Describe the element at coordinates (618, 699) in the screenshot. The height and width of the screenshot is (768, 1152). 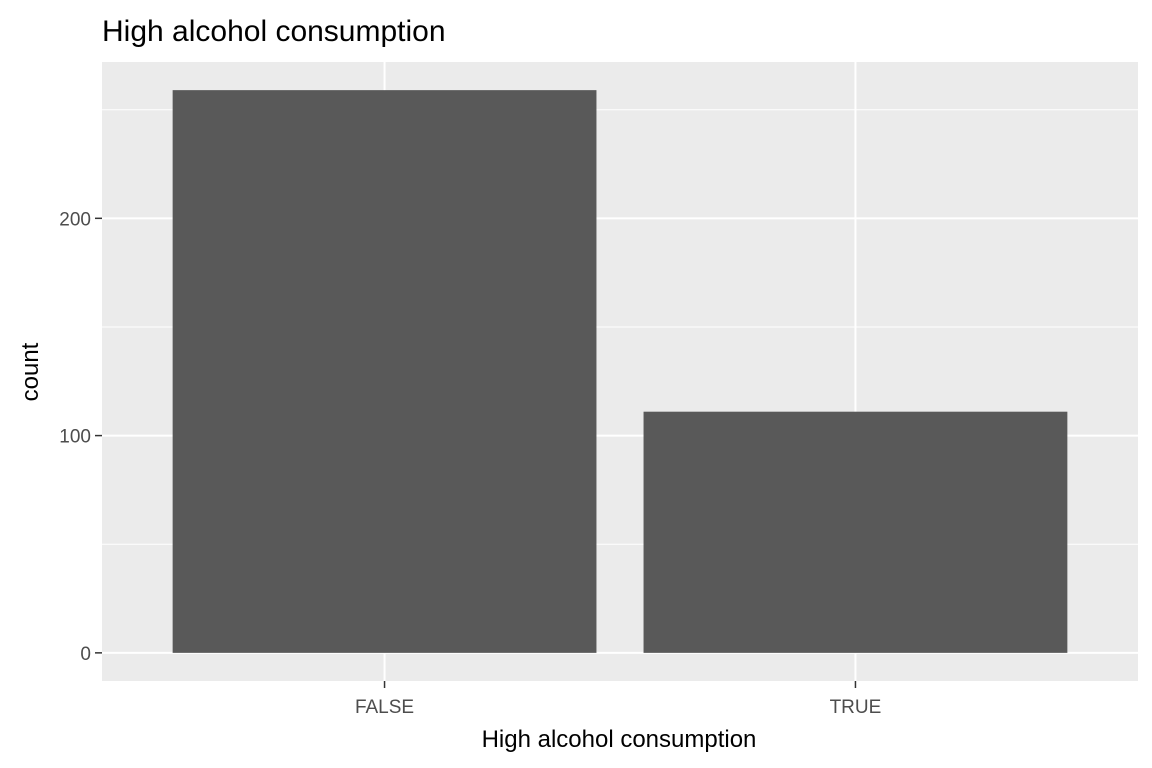
I see `x-axis: FALSE TRUE` at that location.